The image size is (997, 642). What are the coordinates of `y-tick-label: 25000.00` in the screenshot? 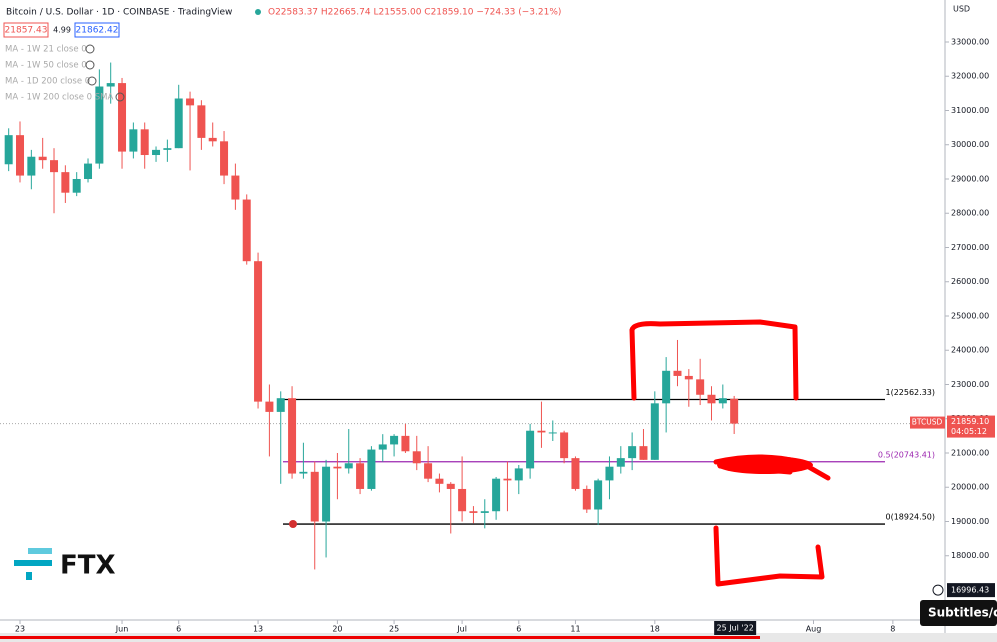 It's located at (970, 315).